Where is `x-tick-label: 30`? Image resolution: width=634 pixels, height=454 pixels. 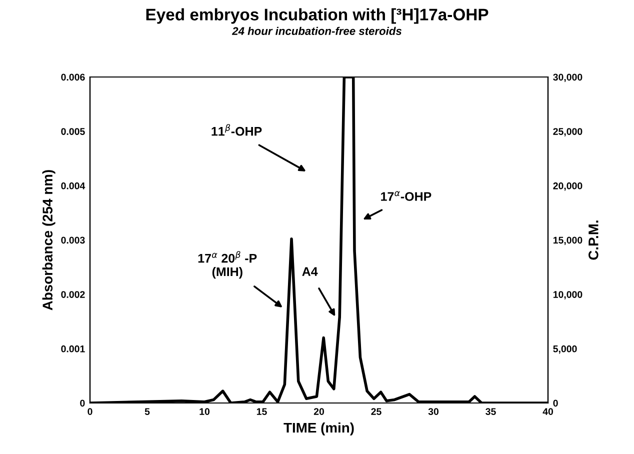
x-tick-label: 30 is located at coordinates (433, 412).